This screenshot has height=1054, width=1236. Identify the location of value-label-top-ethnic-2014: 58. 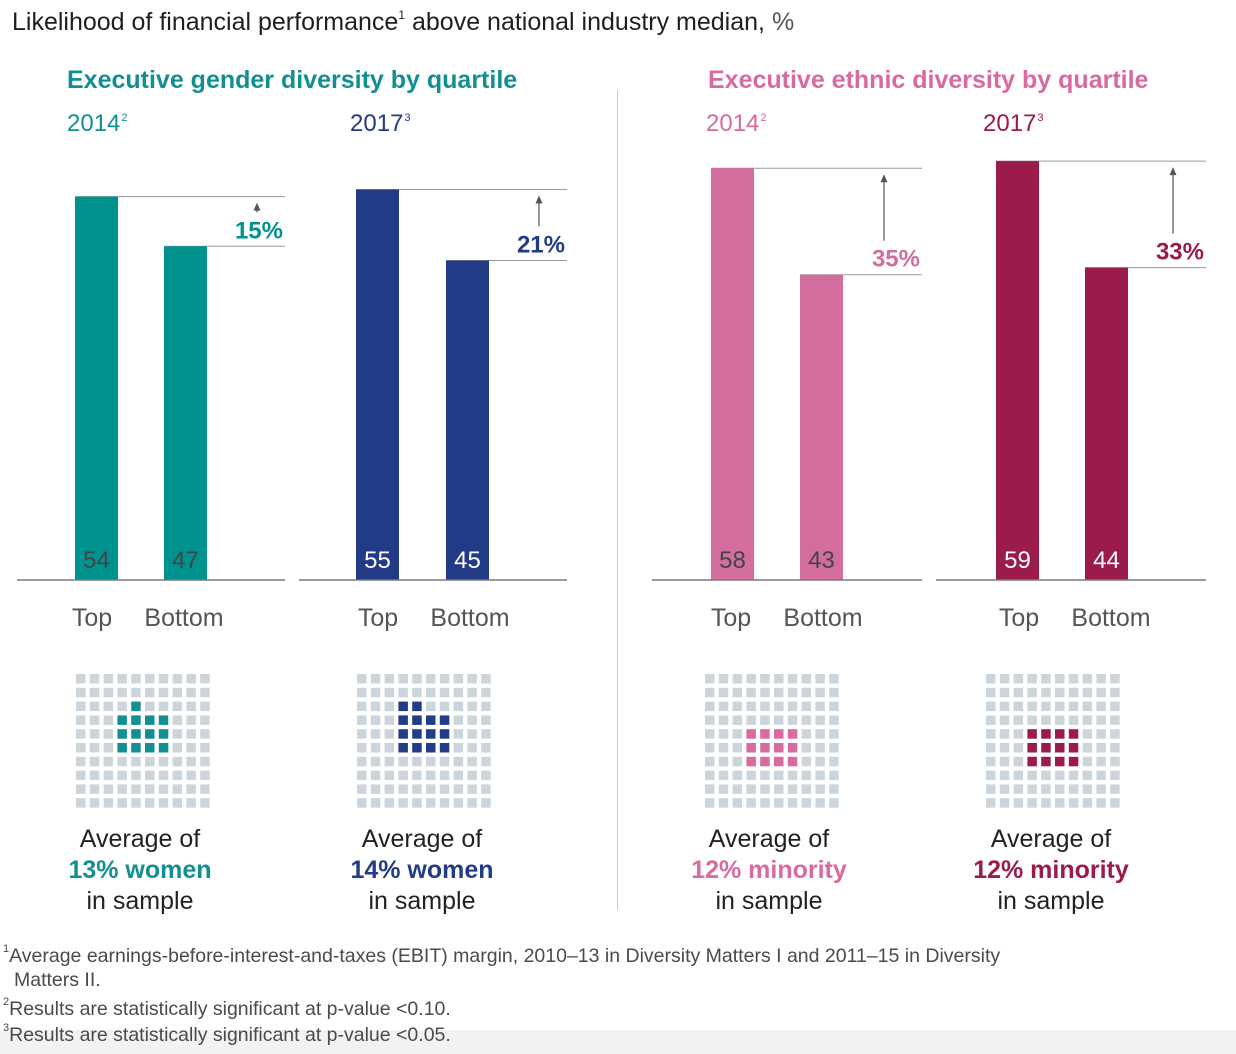
(732, 560).